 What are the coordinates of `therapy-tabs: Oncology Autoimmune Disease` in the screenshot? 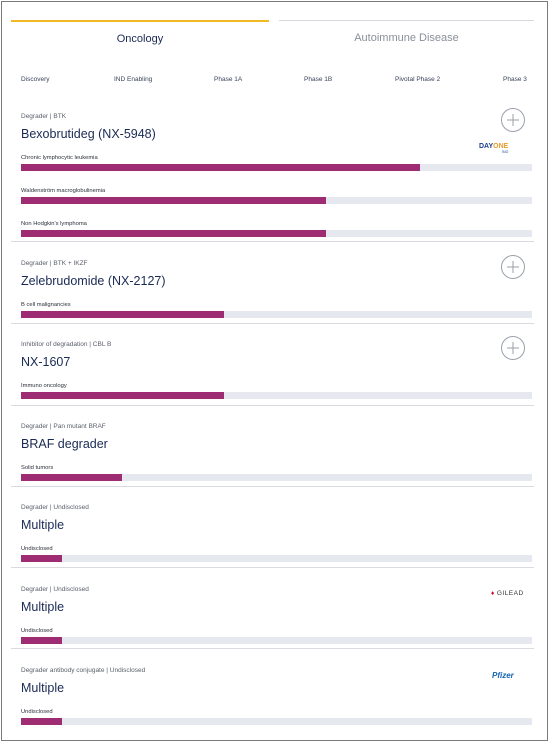 It's located at (272, 34).